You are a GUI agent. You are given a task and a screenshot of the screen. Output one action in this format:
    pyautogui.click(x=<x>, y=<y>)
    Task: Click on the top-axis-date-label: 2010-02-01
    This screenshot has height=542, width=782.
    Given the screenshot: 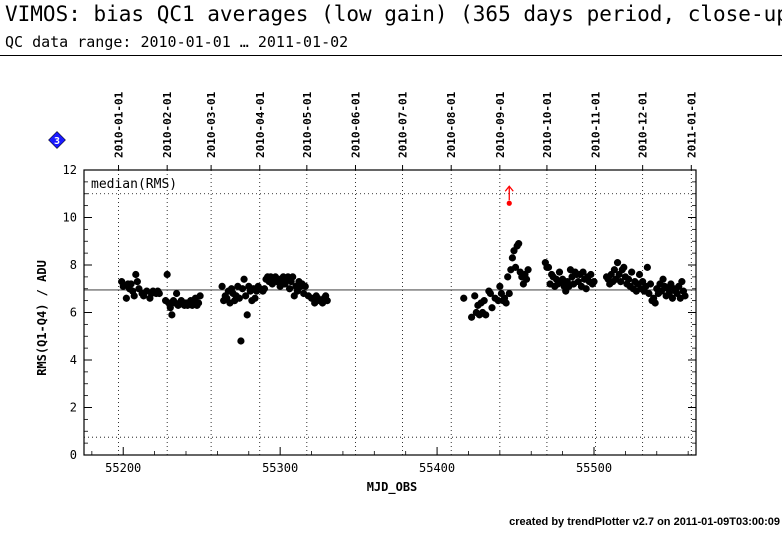 What is the action you would take?
    pyautogui.click(x=167, y=124)
    